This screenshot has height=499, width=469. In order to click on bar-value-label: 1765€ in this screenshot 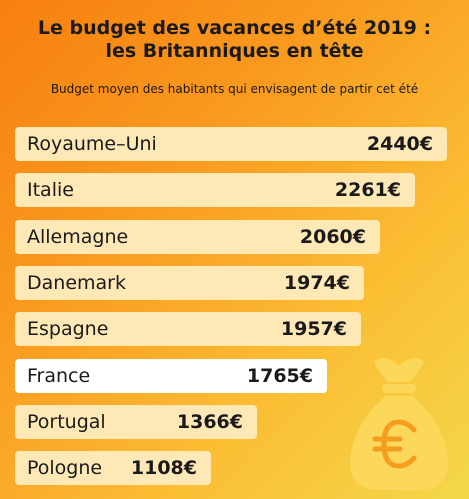, I will do `click(279, 376)`.